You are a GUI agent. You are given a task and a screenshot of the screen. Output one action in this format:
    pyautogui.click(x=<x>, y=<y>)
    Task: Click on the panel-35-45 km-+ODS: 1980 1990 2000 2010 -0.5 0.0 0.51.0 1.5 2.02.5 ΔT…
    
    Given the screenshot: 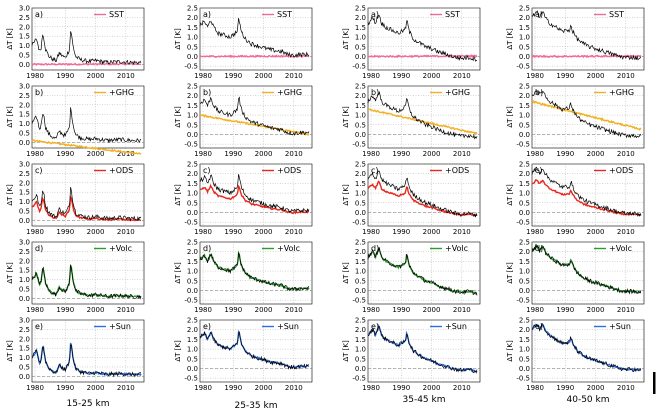 What is the action you would take?
    pyautogui.click(x=411, y=198)
    